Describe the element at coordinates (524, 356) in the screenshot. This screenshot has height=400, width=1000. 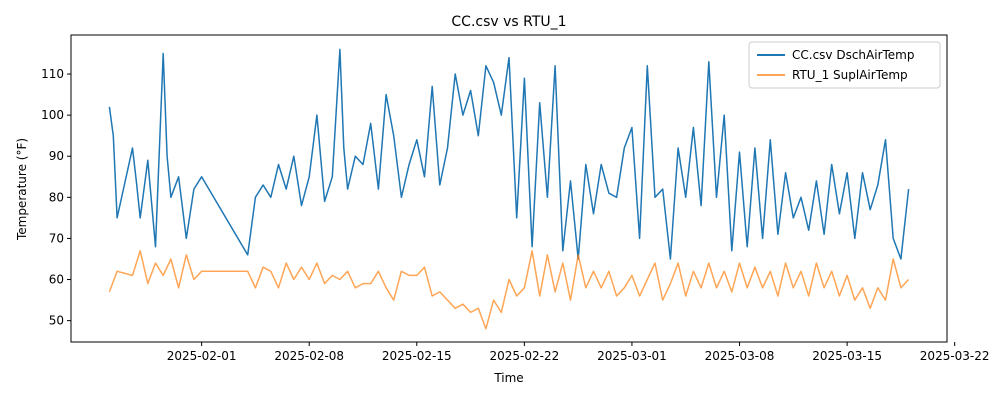
I see `x-tick-label: 2025-02-22` at that location.